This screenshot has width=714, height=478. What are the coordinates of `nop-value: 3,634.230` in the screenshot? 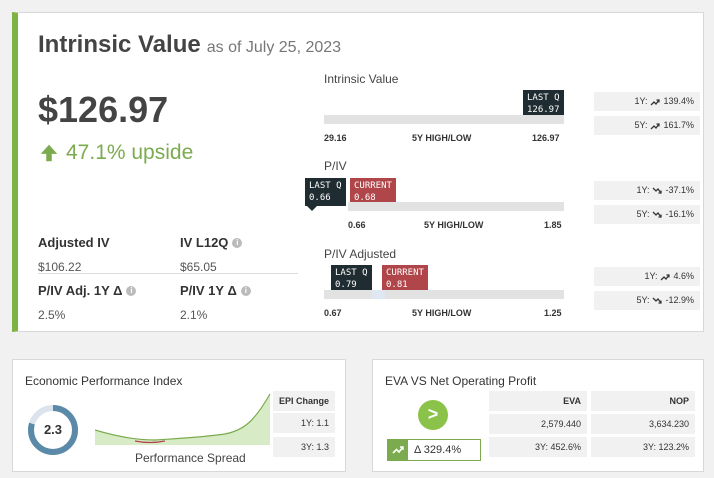 It's located at (643, 424).